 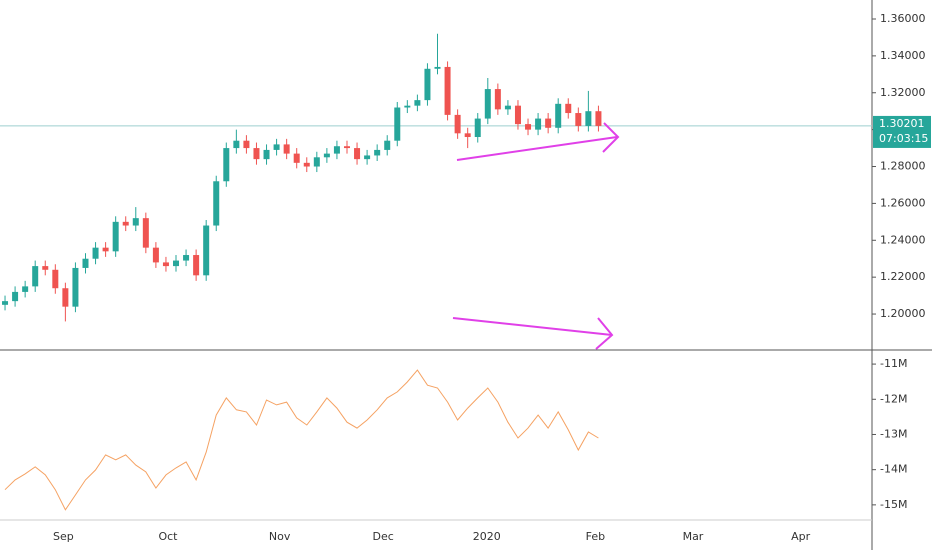 What do you see at coordinates (487, 536) in the screenshot?
I see `x-tick-label: 2020` at bounding box center [487, 536].